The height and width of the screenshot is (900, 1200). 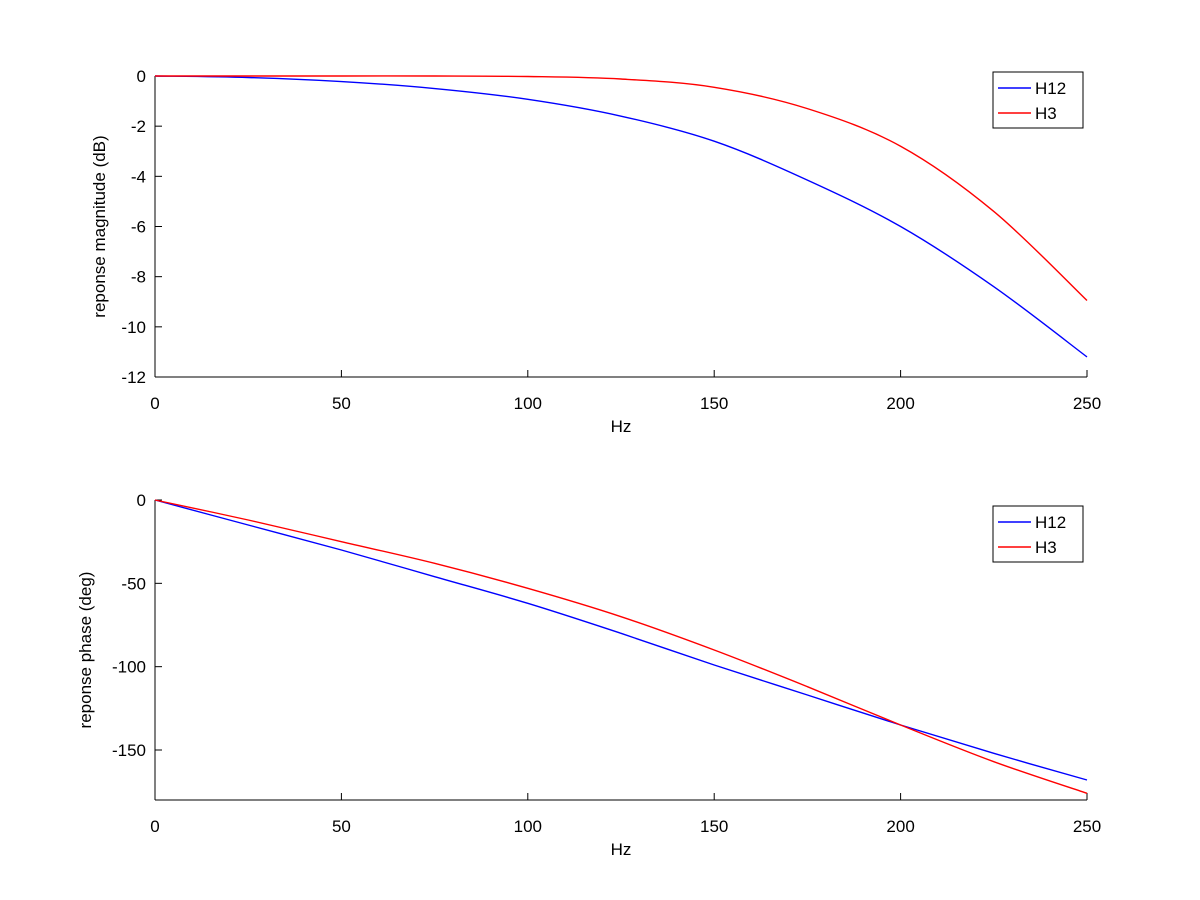 What do you see at coordinates (133, 583) in the screenshot?
I see `phase-y-tick-label: -50` at bounding box center [133, 583].